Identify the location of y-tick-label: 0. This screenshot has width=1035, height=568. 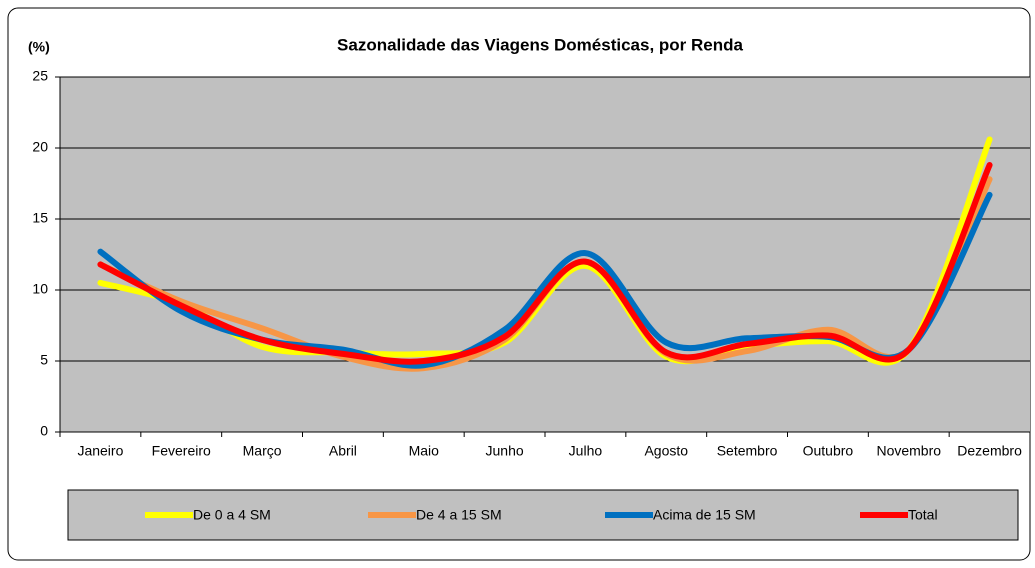
(44, 431).